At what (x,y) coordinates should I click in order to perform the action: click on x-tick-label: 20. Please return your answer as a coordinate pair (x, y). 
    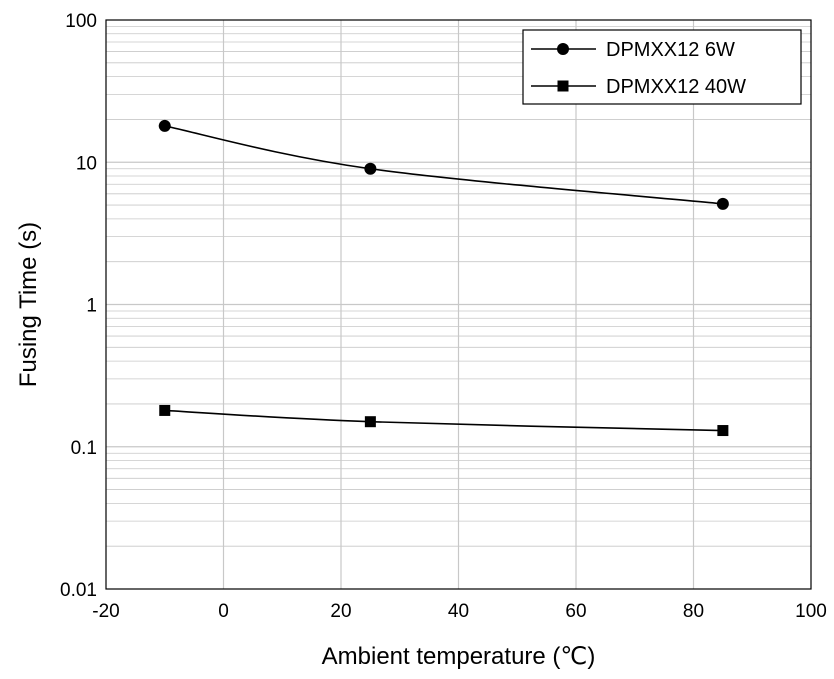
    Looking at the image, I should click on (340, 611).